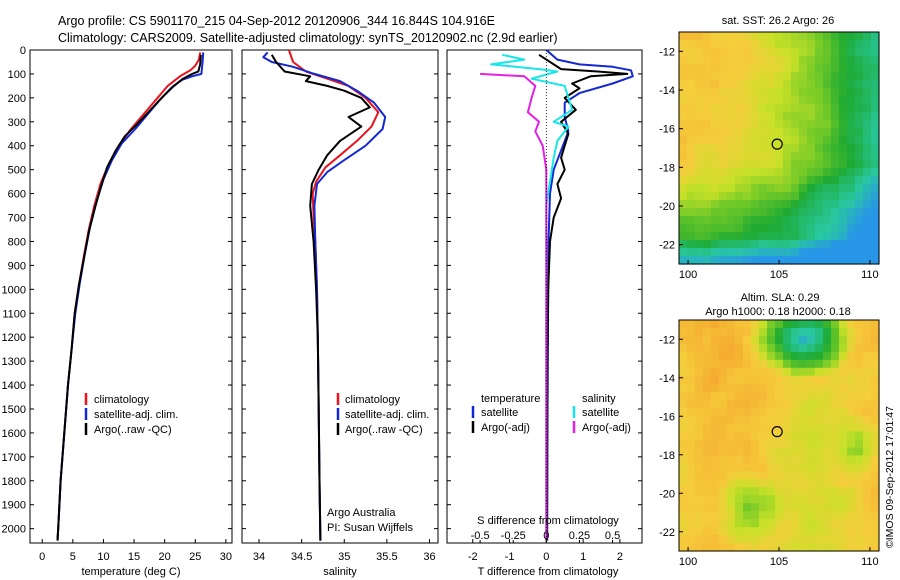  What do you see at coordinates (667, 130) in the screenshot?
I see `map-ytick-label: -16` at bounding box center [667, 130].